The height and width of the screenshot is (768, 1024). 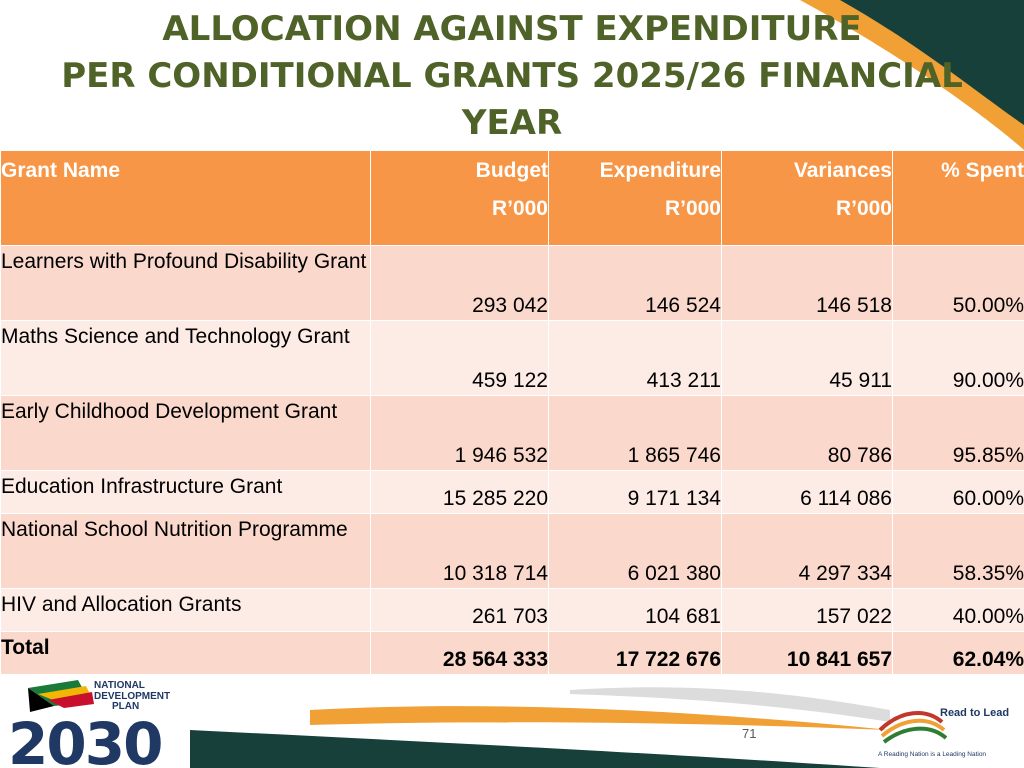 I want to click on ndp-logo-line-2: DEVELOPMENT, so click(x=132, y=696).